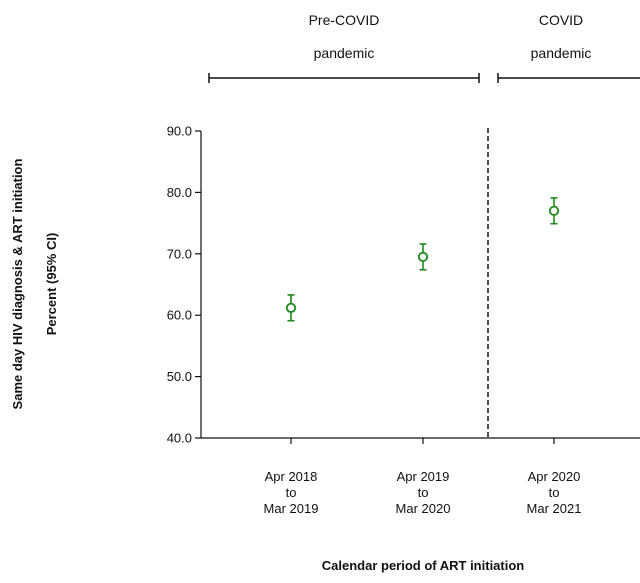 Image resolution: width=640 pixels, height=583 pixels. What do you see at coordinates (179, 438) in the screenshot?
I see `y-tick-label: 40.0` at bounding box center [179, 438].